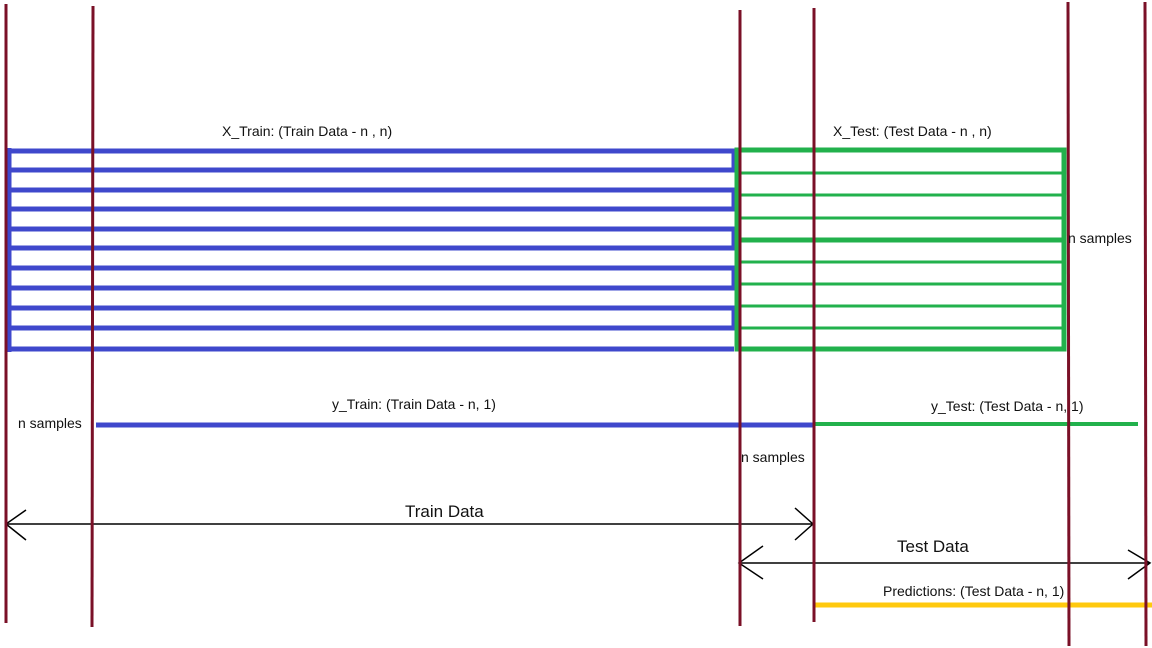  Describe the element at coordinates (307, 131) in the screenshot. I see `x-train-label: X_Train: (Train Data - n , n)` at that location.